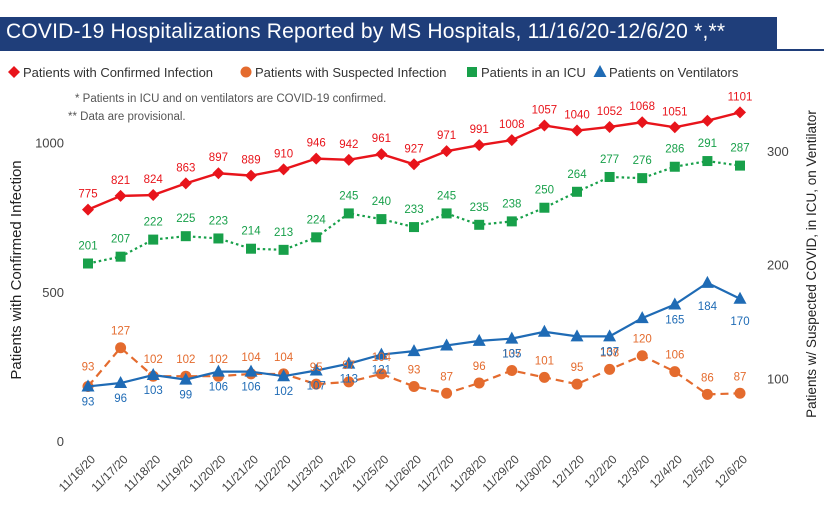 This screenshot has width=824, height=517. What do you see at coordinates (610, 112) in the screenshot?
I see `data-label: 1052` at bounding box center [610, 112].